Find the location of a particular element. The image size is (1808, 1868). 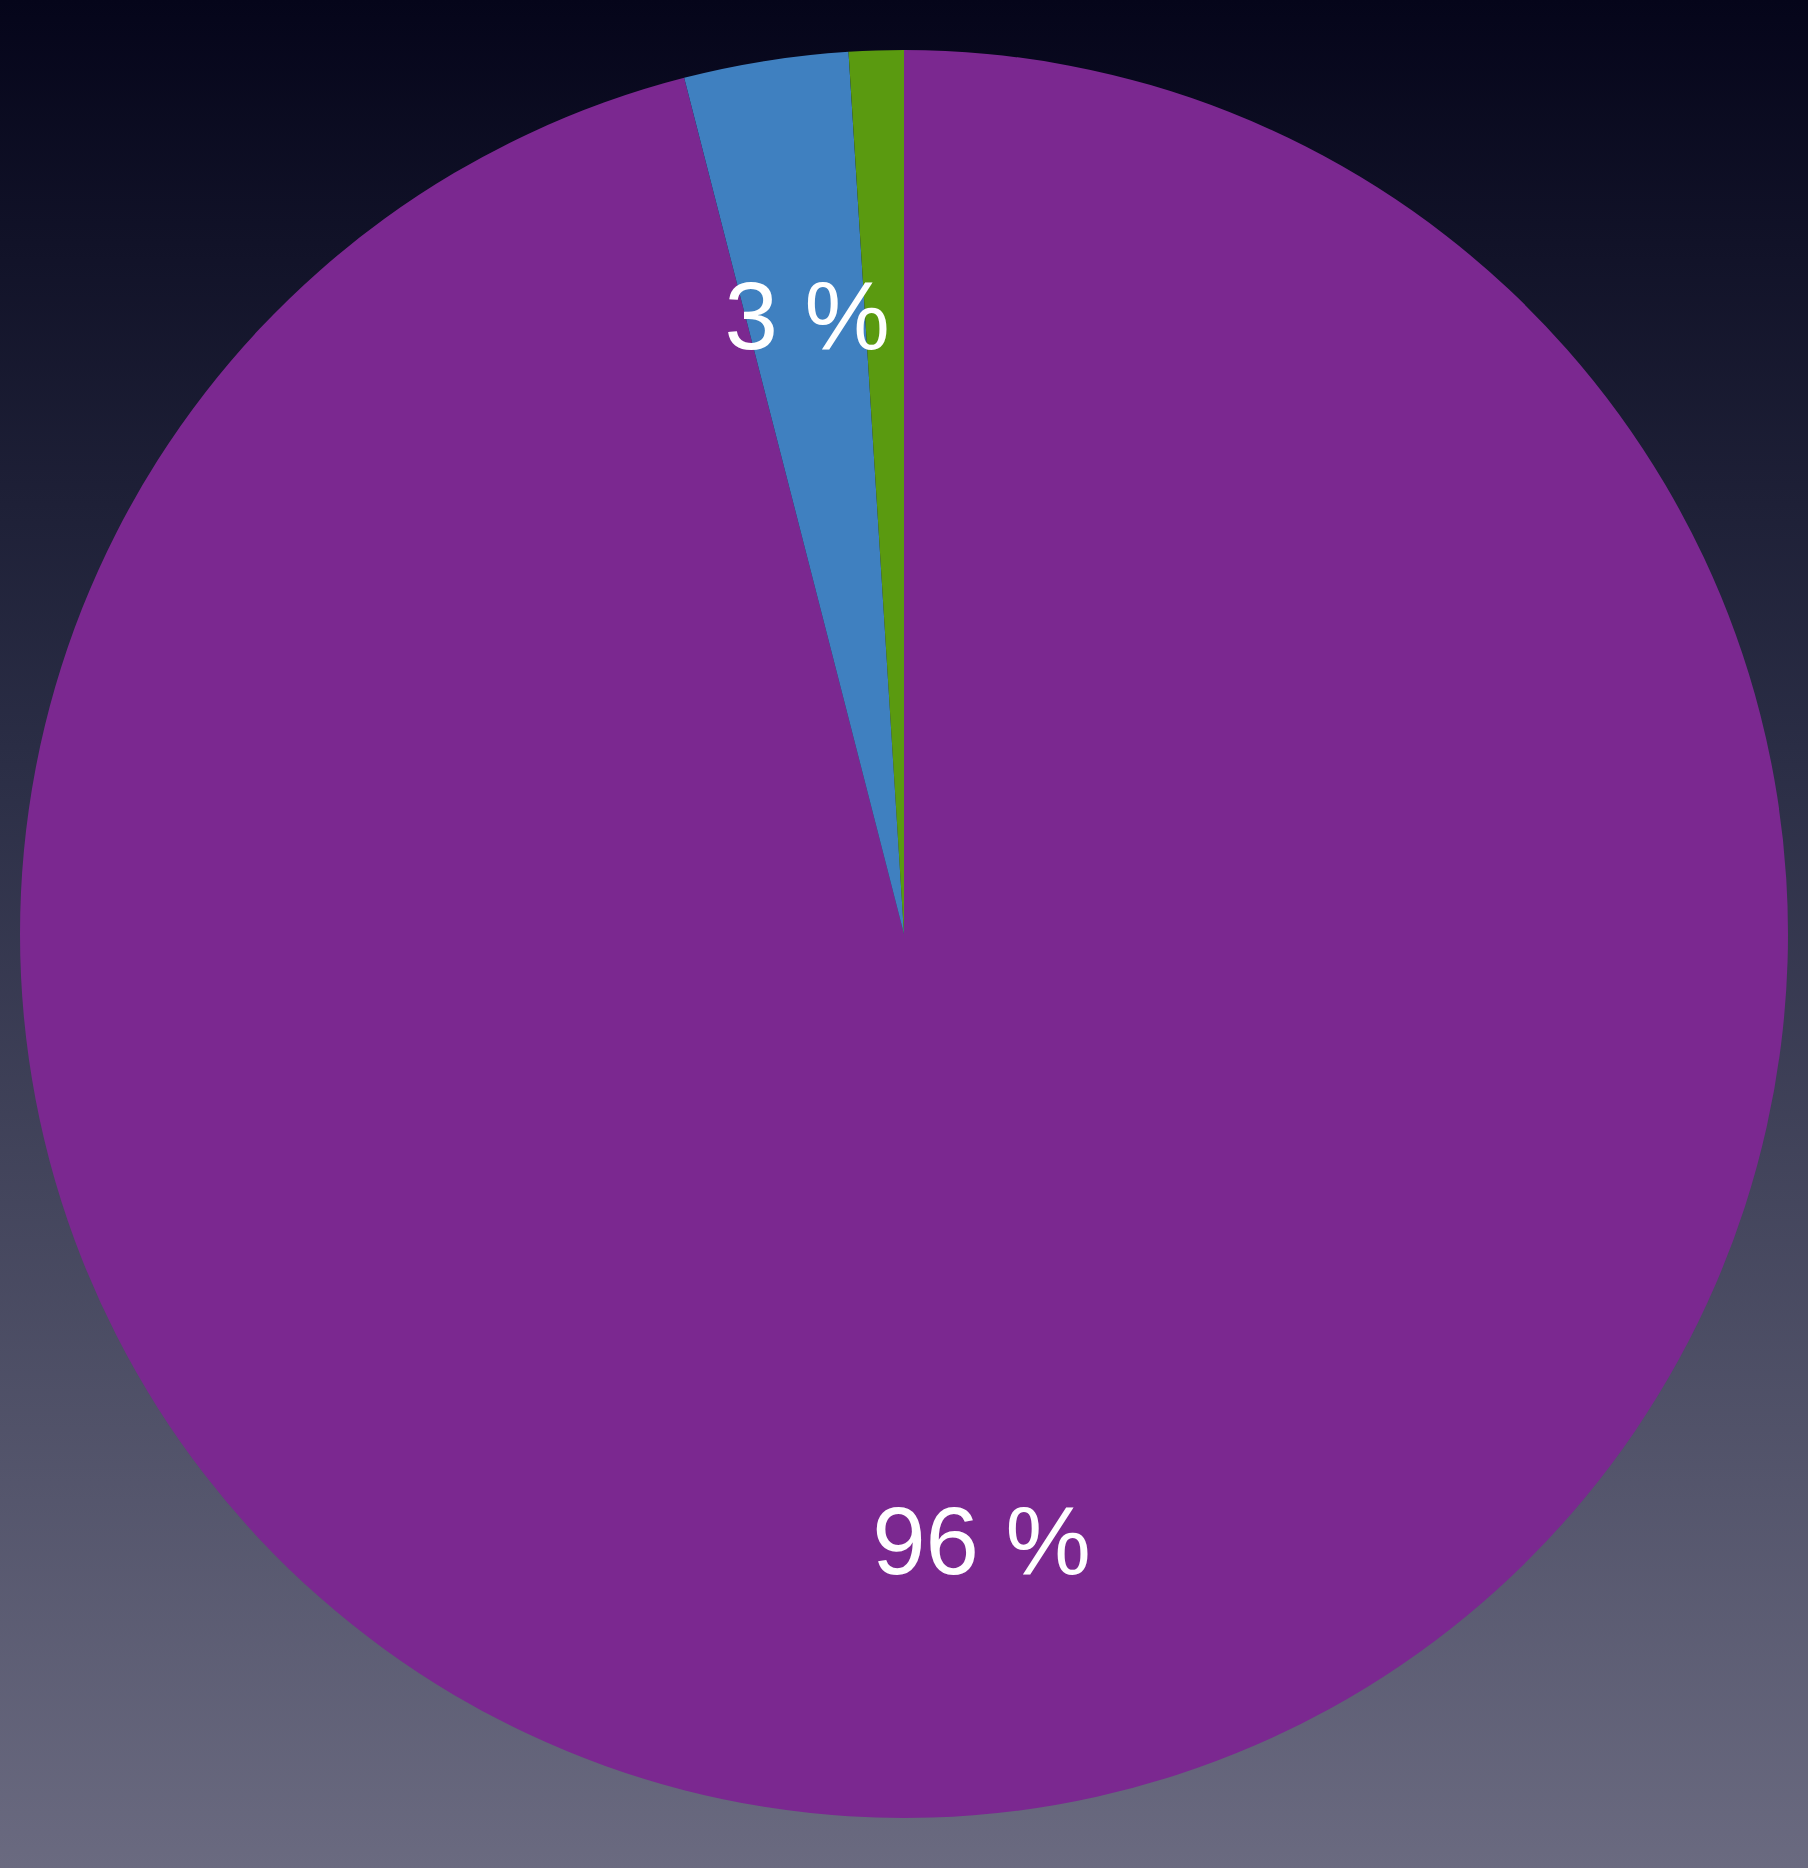

data-label: 96 % is located at coordinates (981, 1541).